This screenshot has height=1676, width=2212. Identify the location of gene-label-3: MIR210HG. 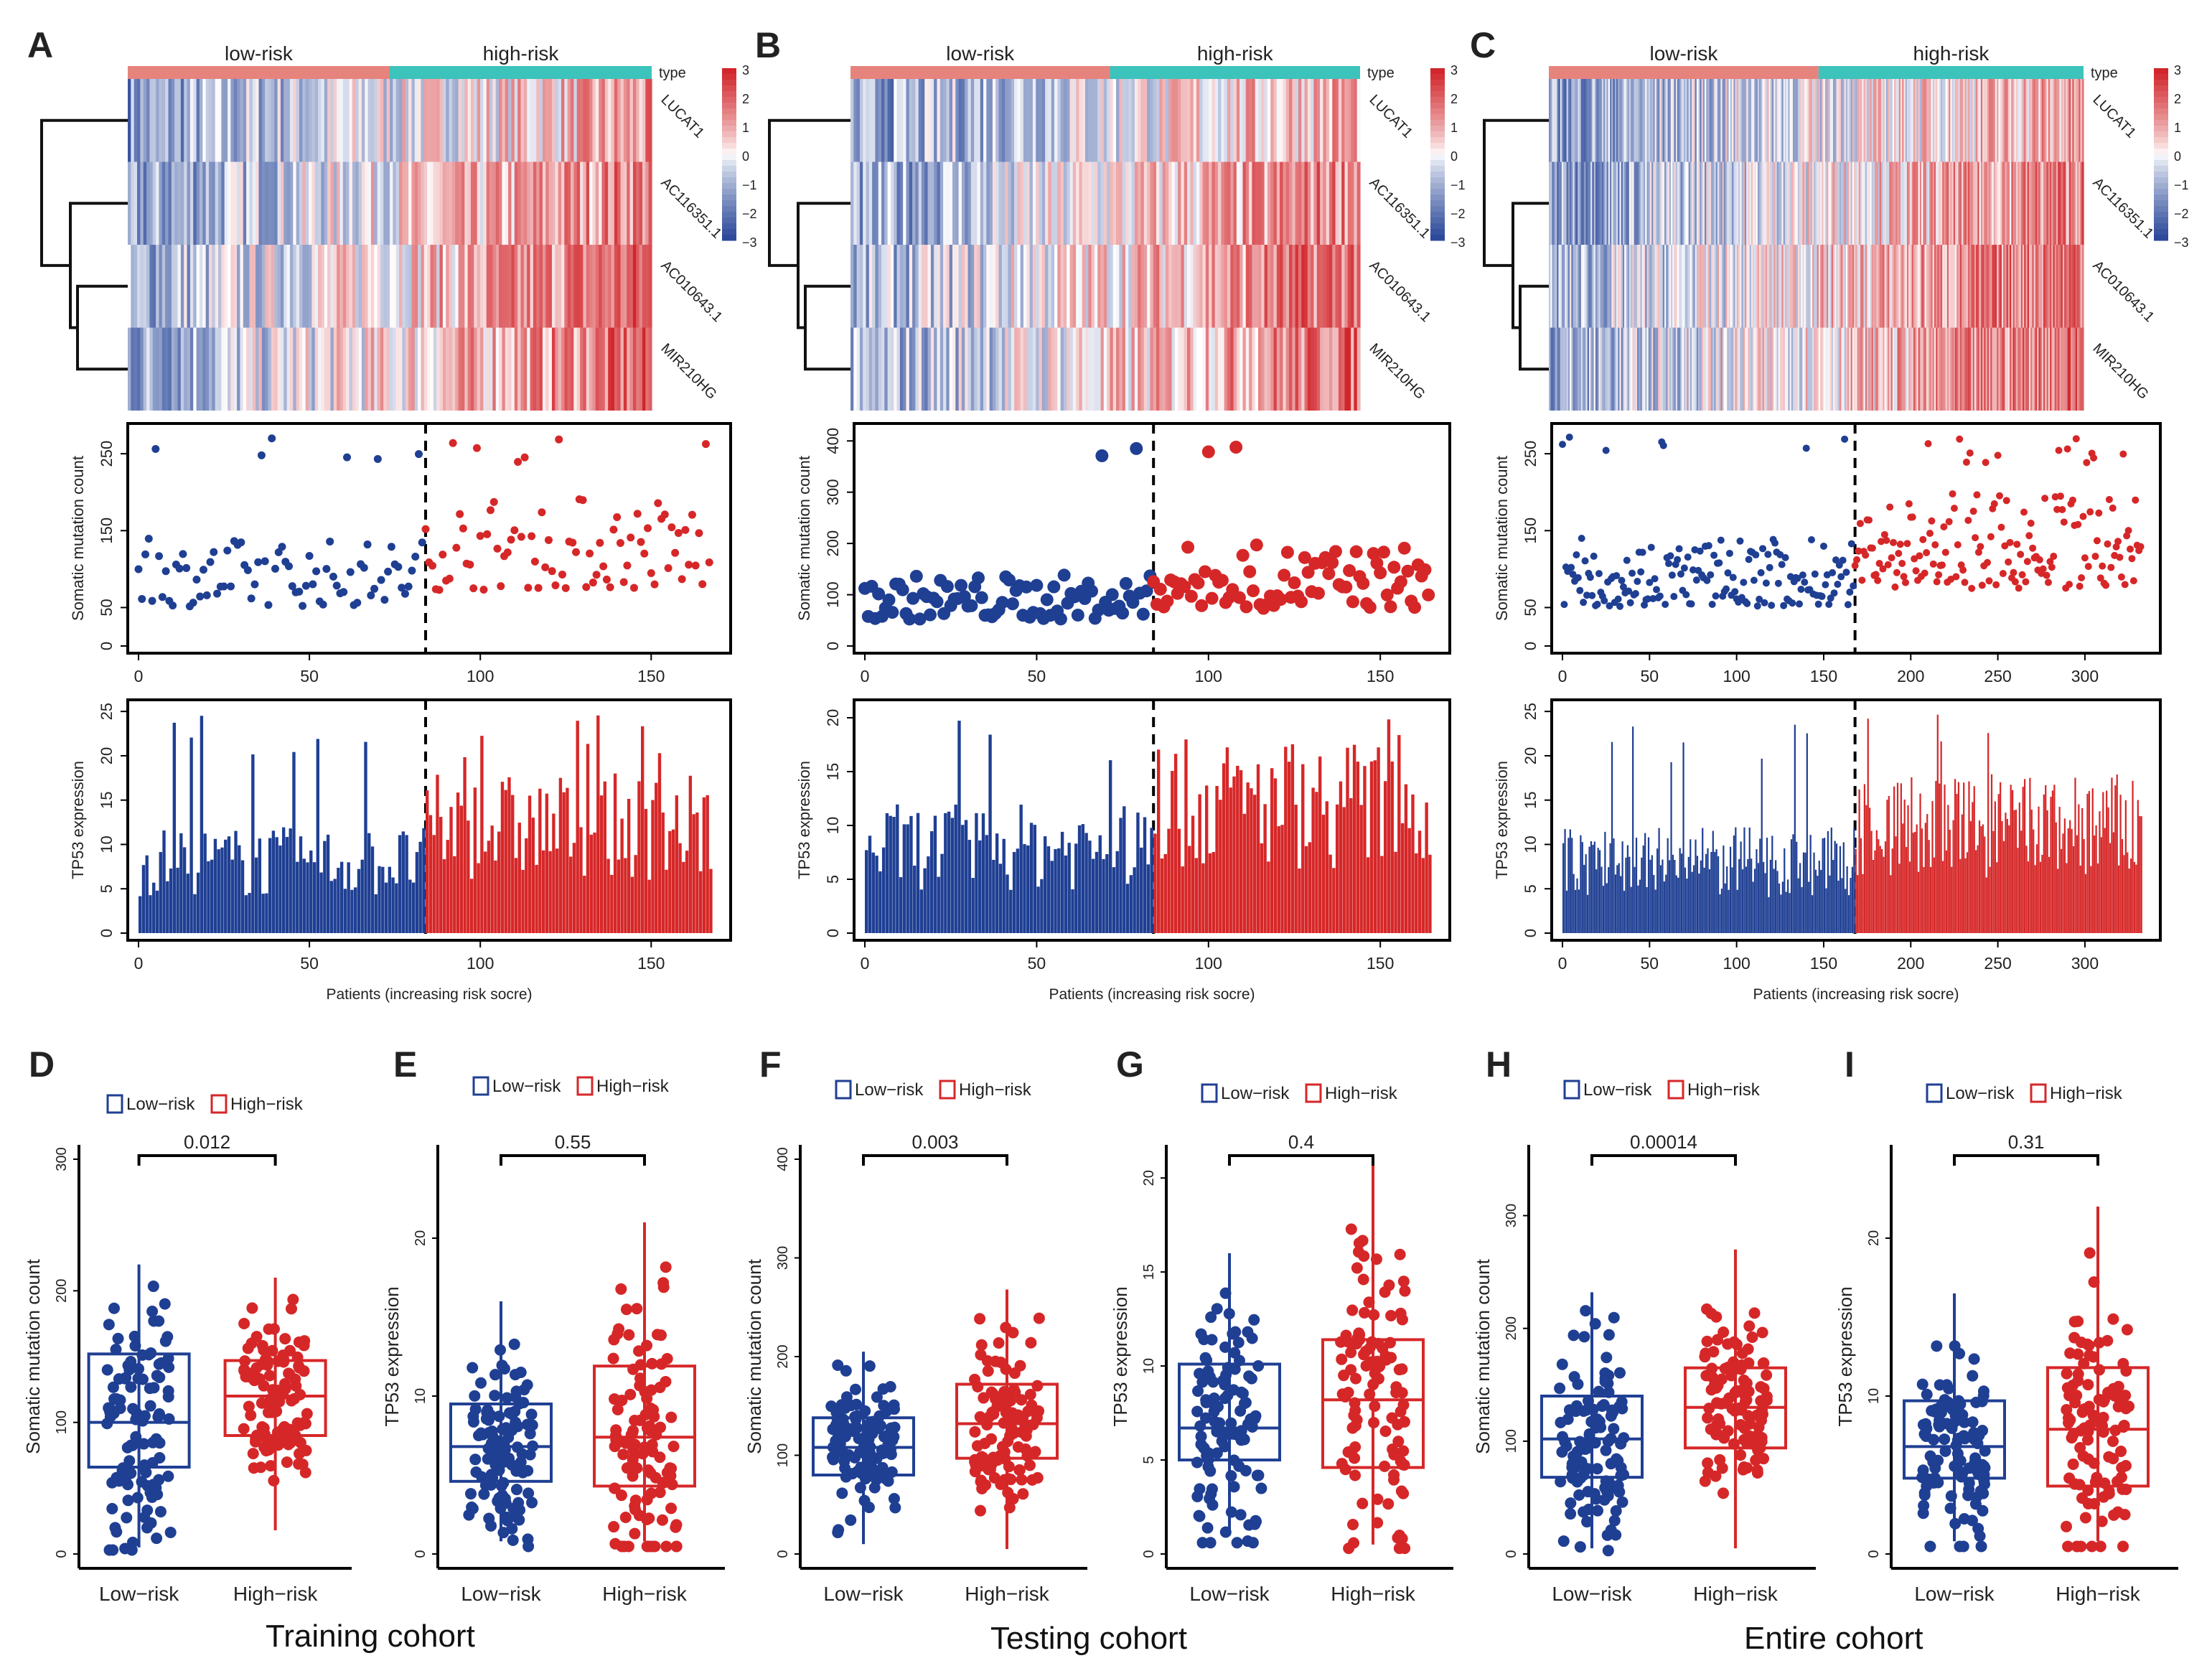
(688, 371).